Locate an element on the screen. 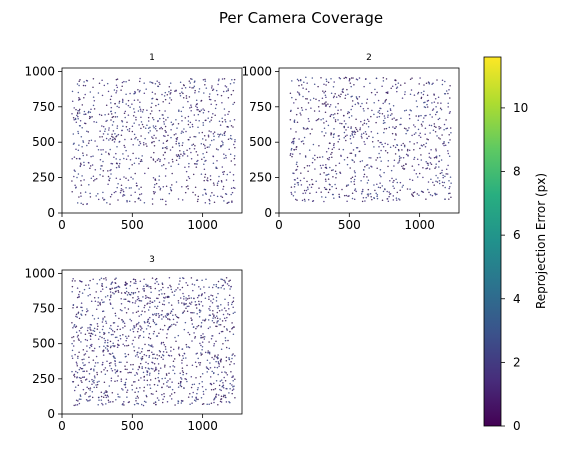 The image size is (578, 464). x-tick-label: 0 is located at coordinates (279, 225).